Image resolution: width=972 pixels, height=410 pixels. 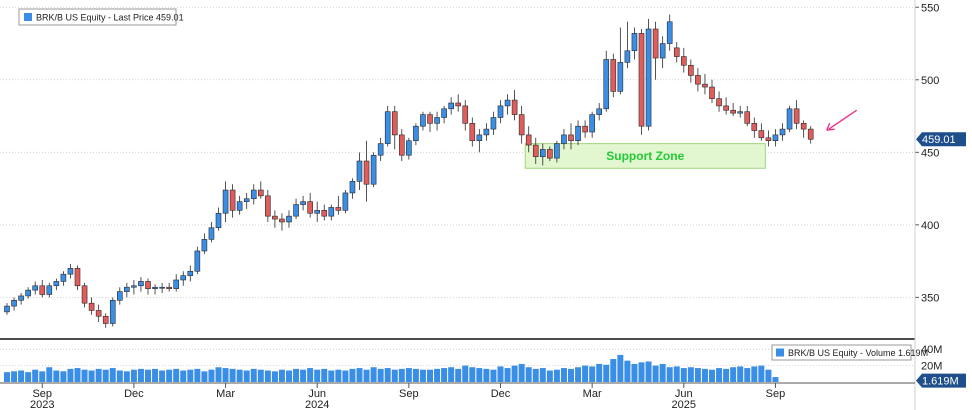 I want to click on volume-bars, so click(x=391, y=368).